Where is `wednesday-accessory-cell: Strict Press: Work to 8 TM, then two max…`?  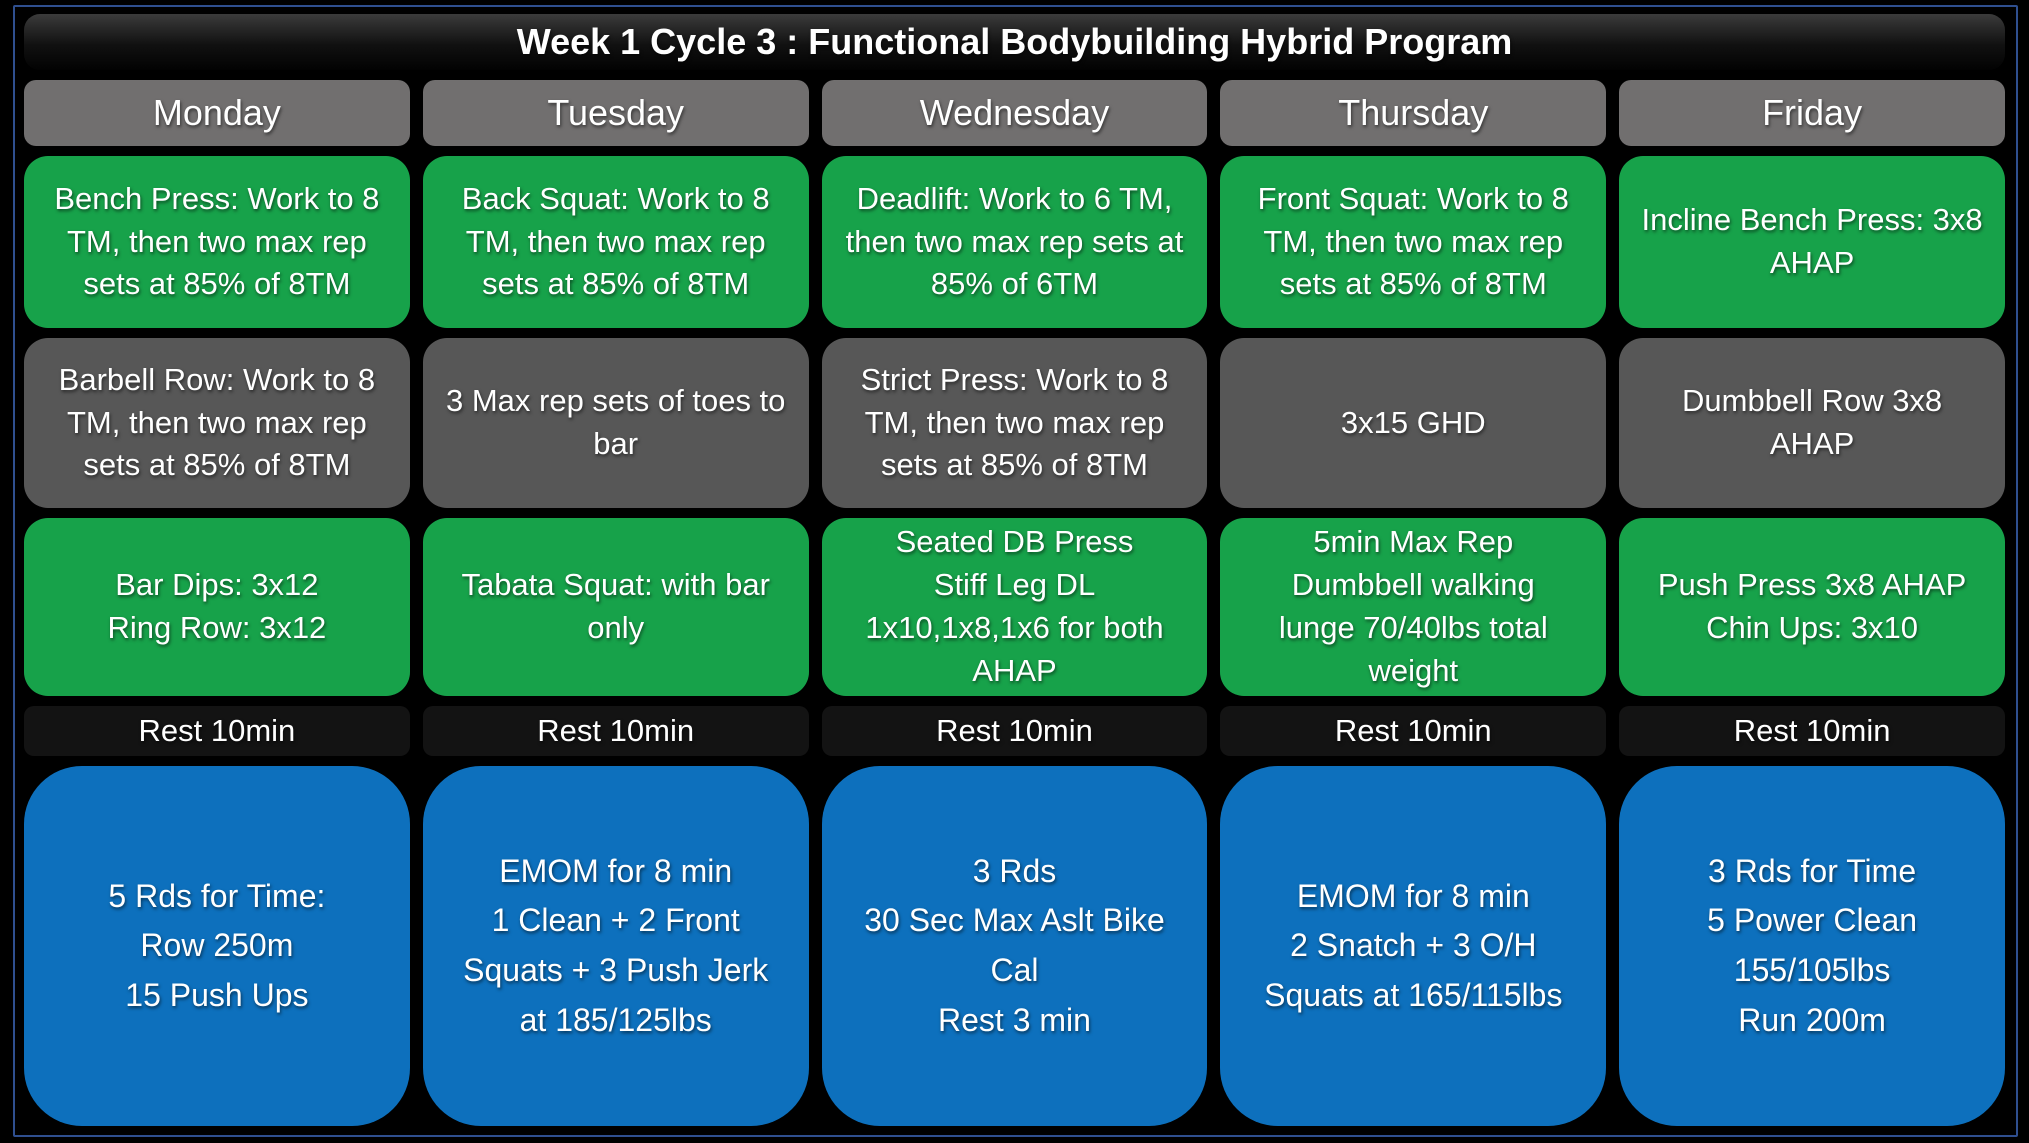
wednesday-accessory-cell: Strict Press: Work to 8 TM, then two max… is located at coordinates (1014, 423).